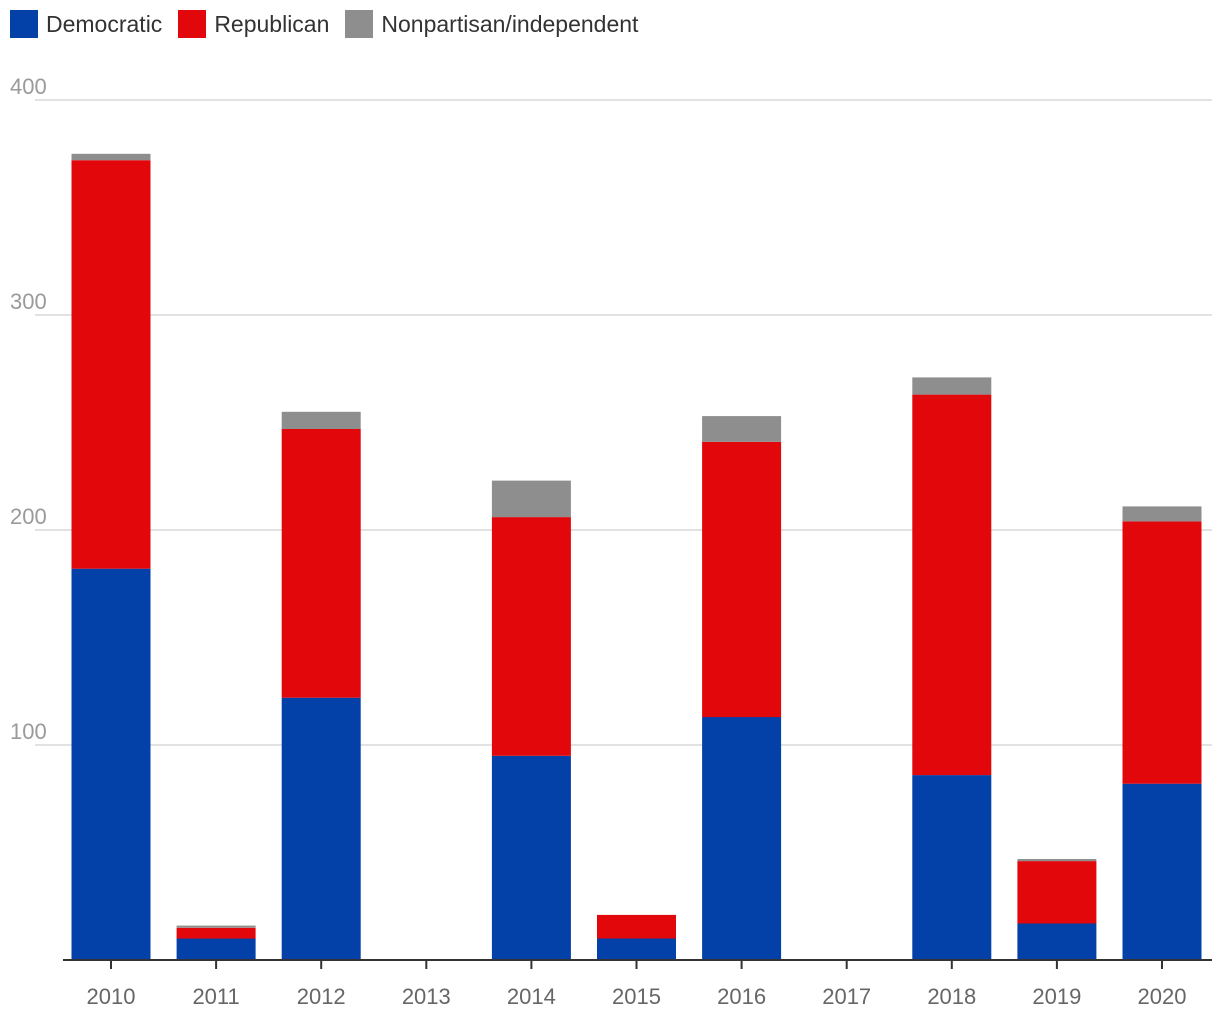  Describe the element at coordinates (1057, 892) in the screenshot. I see `bar-2019-republican` at that location.